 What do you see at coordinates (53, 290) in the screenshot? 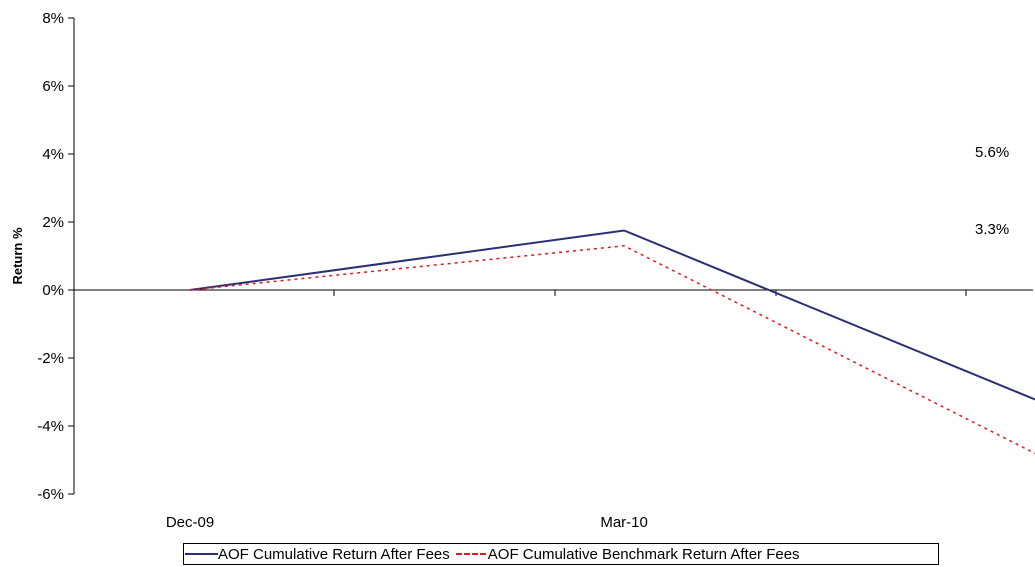
I see `y-tick-label: 0%` at bounding box center [53, 290].